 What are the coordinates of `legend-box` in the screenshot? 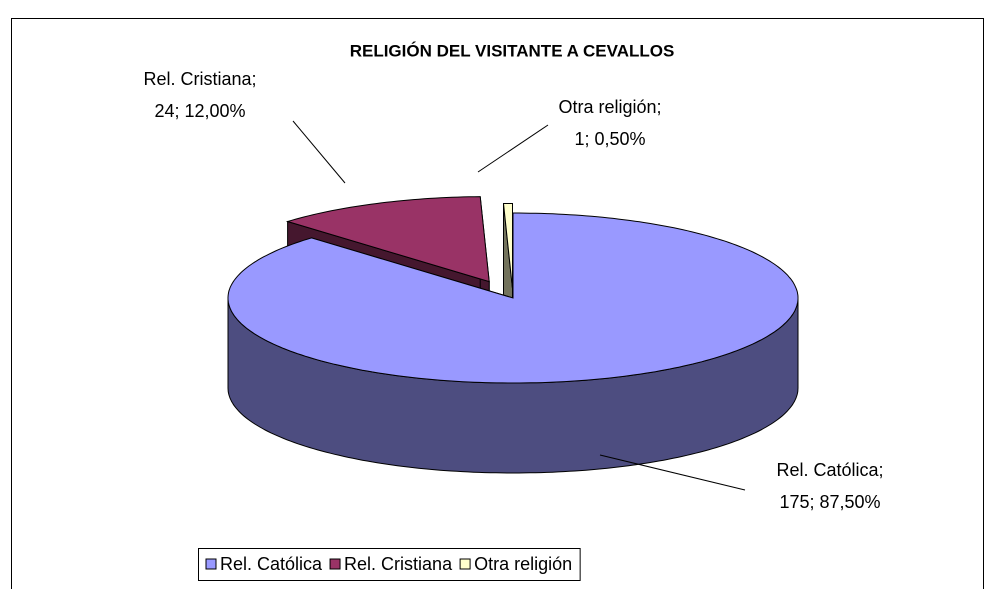 It's located at (389, 564).